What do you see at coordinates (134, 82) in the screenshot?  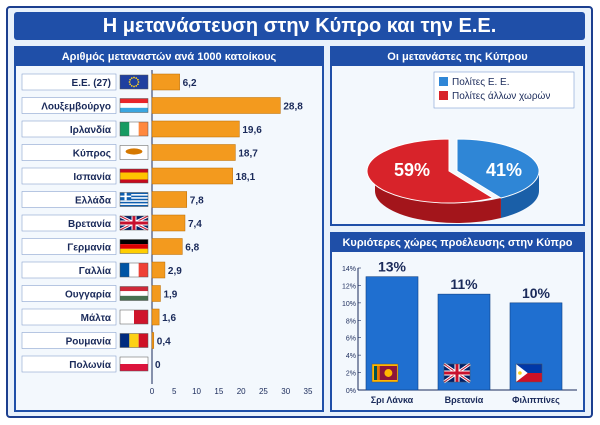 I see `eu-flag-icon` at bounding box center [134, 82].